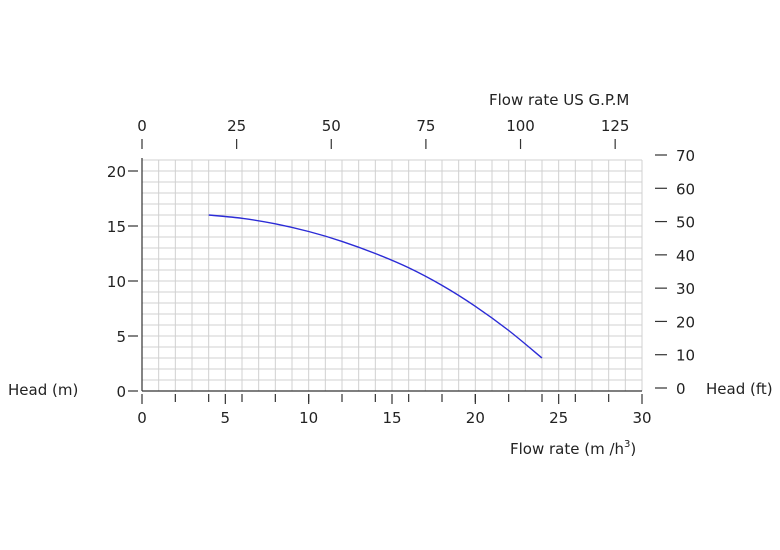  What do you see at coordinates (685, 289) in the screenshot?
I see `y-right-tick-label: 30` at bounding box center [685, 289].